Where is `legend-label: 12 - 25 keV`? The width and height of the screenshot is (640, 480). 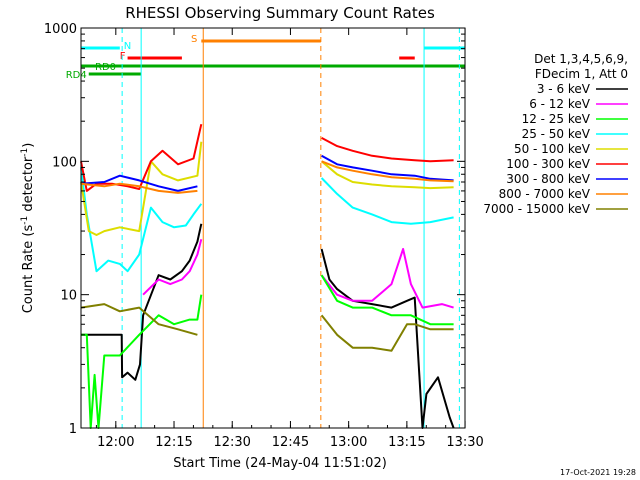
legend-label: 12 - 25 keV is located at coordinates (556, 119).